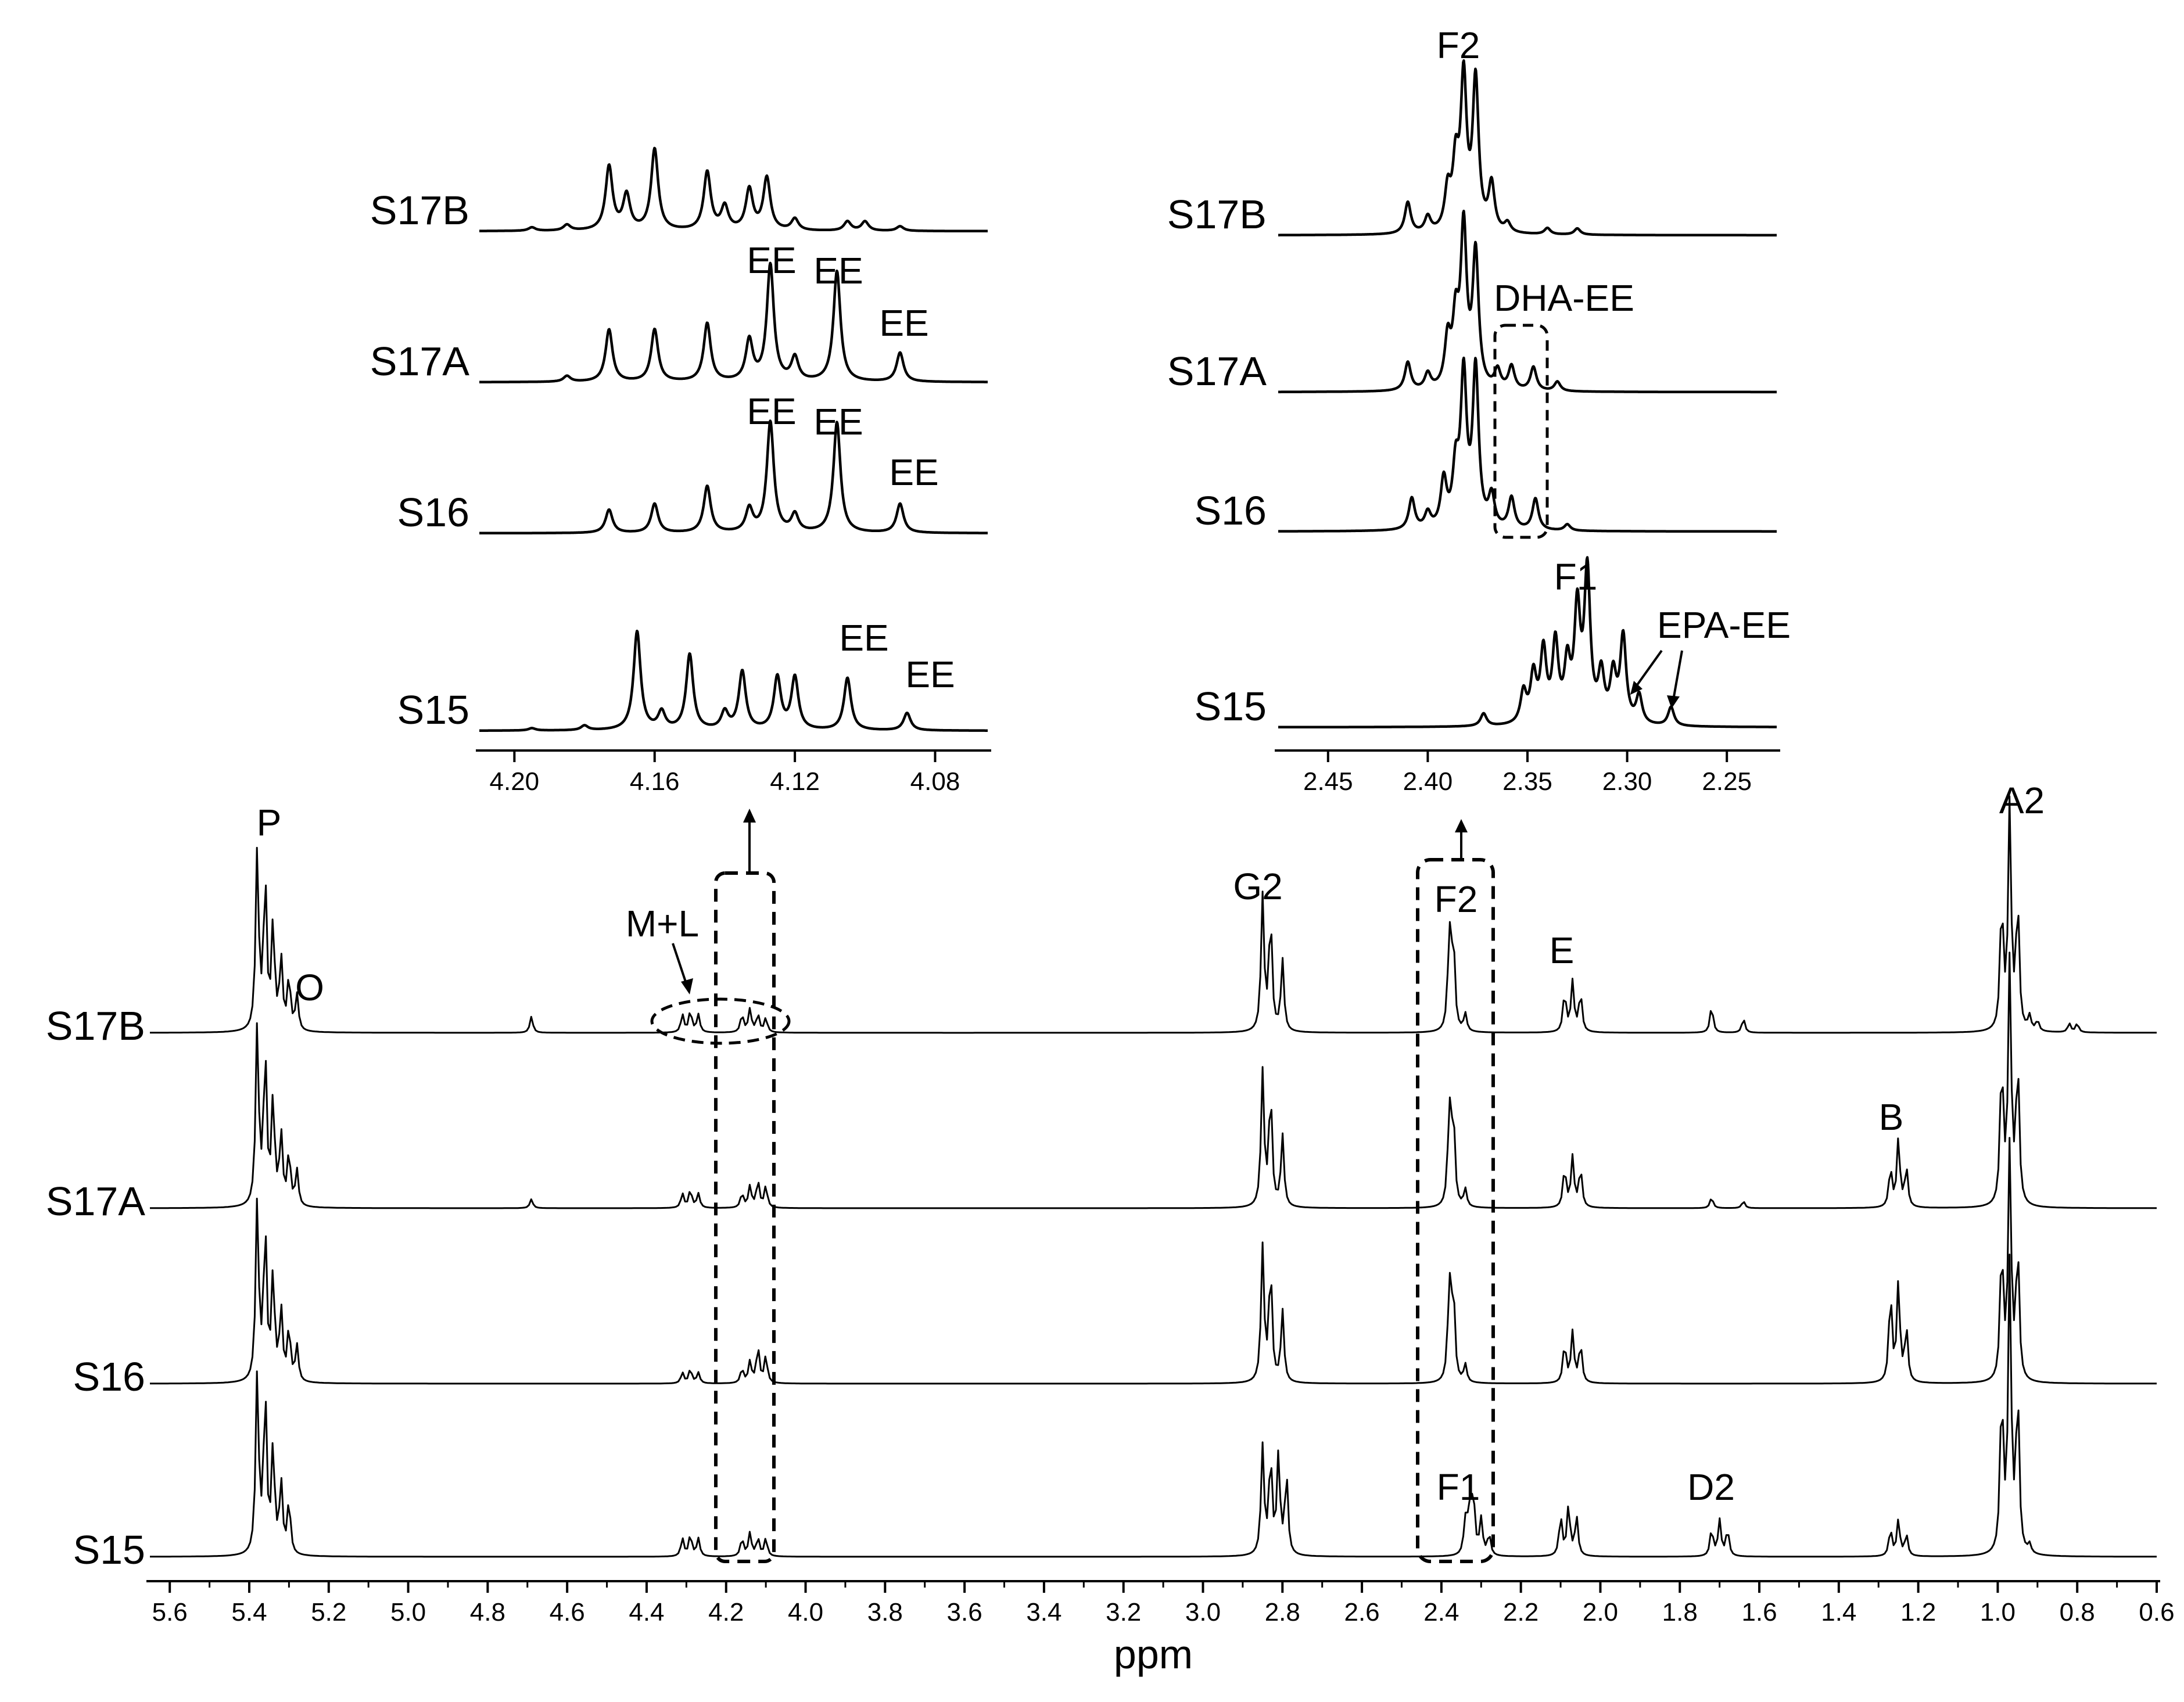 Image resolution: width=2184 pixels, height=1702 pixels. I want to click on arrowheads, so click(1181, 838).